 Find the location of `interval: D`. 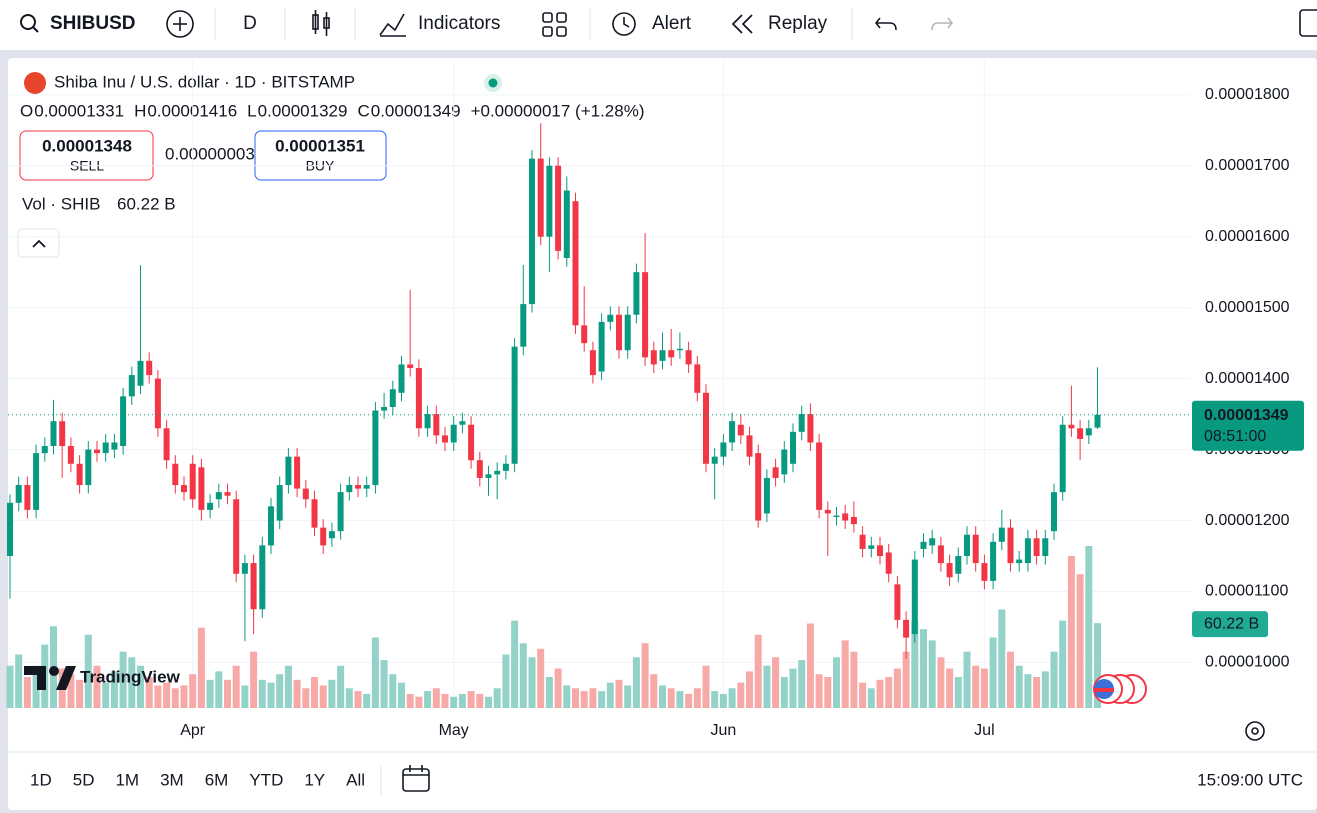

interval: D is located at coordinates (250, 23).